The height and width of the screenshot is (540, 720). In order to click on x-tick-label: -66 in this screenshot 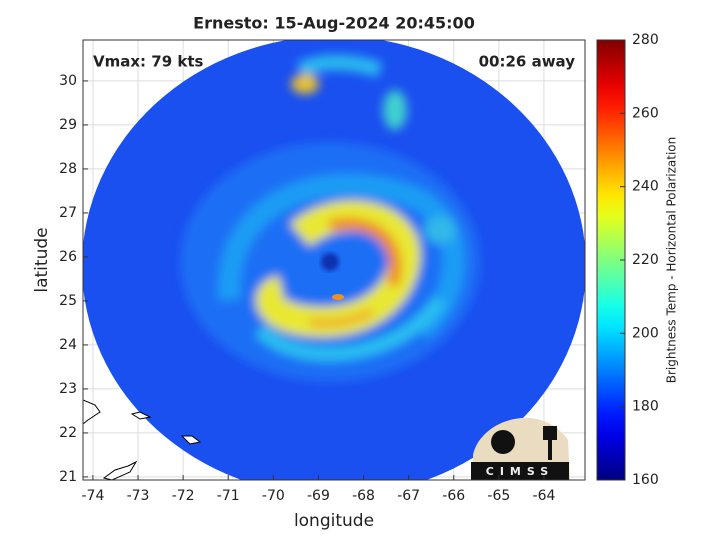, I will do `click(453, 496)`.